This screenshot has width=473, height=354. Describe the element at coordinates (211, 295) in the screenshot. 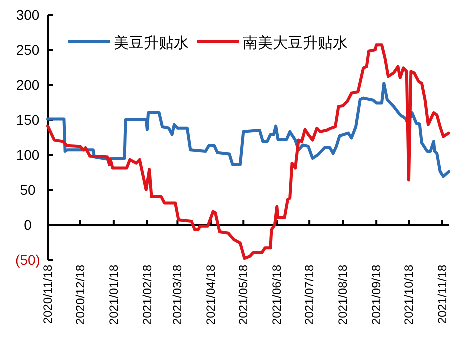

I see `x-tick-label: 2021/04/18` at that location.